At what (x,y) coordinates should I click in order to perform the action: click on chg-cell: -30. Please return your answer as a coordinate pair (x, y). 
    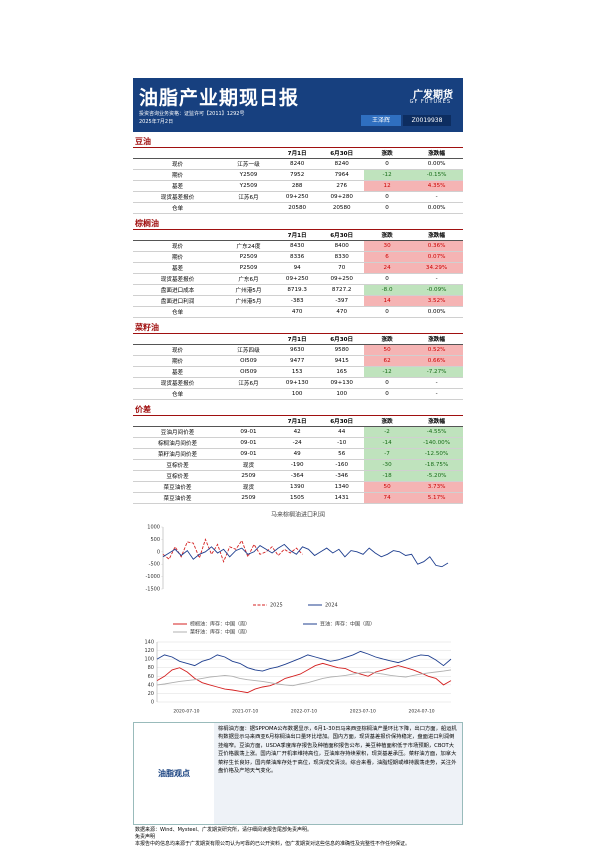
    Looking at the image, I should click on (387, 465).